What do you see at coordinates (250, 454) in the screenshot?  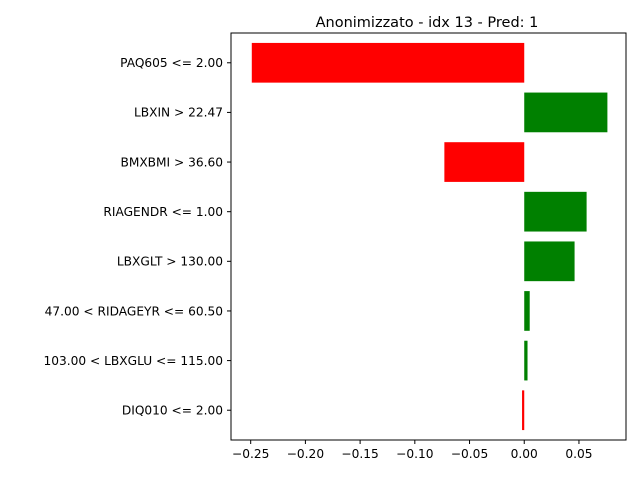 I see `x-tick-label: −0.25` at bounding box center [250, 454].